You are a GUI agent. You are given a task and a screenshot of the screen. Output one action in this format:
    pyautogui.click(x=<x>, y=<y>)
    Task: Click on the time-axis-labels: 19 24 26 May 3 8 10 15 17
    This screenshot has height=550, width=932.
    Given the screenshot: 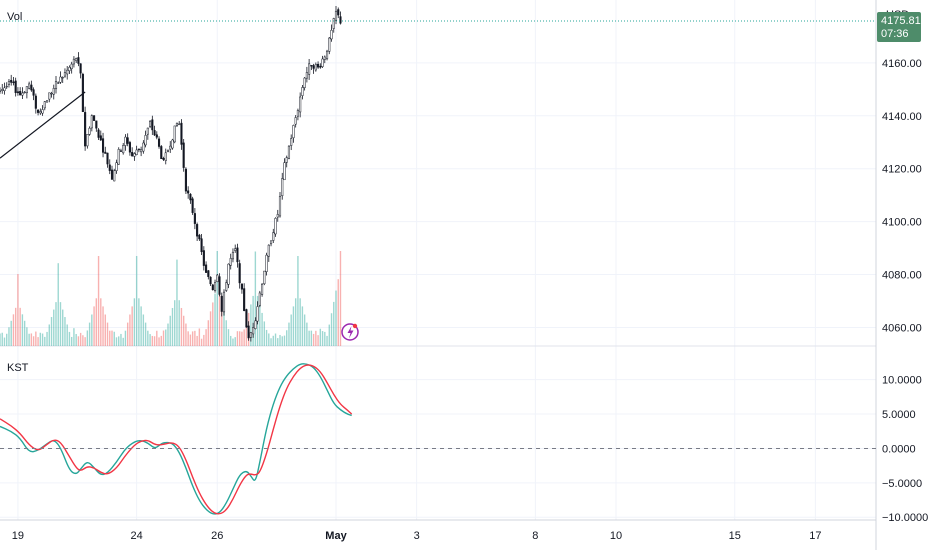 What is the action you would take?
    pyautogui.click(x=417, y=536)
    